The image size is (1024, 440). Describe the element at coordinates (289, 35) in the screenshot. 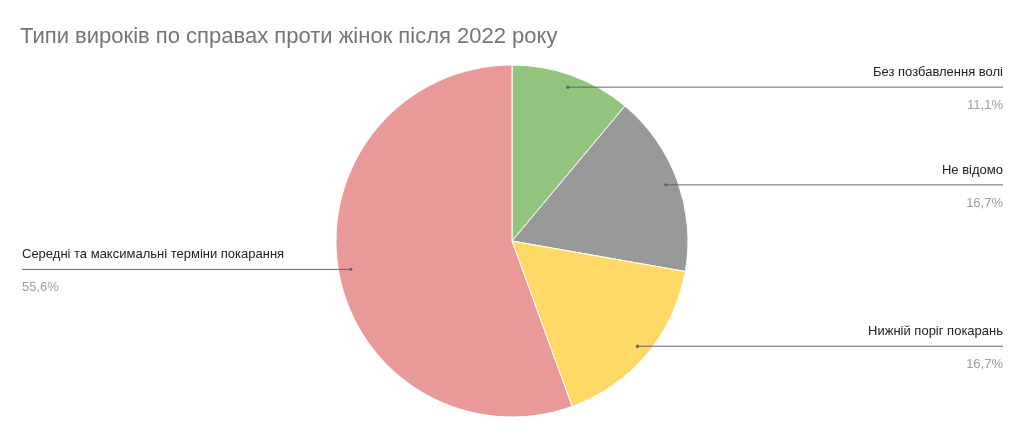

I see `chart-title: Типи вироків по справах проти жінок після 2022 року` at that location.